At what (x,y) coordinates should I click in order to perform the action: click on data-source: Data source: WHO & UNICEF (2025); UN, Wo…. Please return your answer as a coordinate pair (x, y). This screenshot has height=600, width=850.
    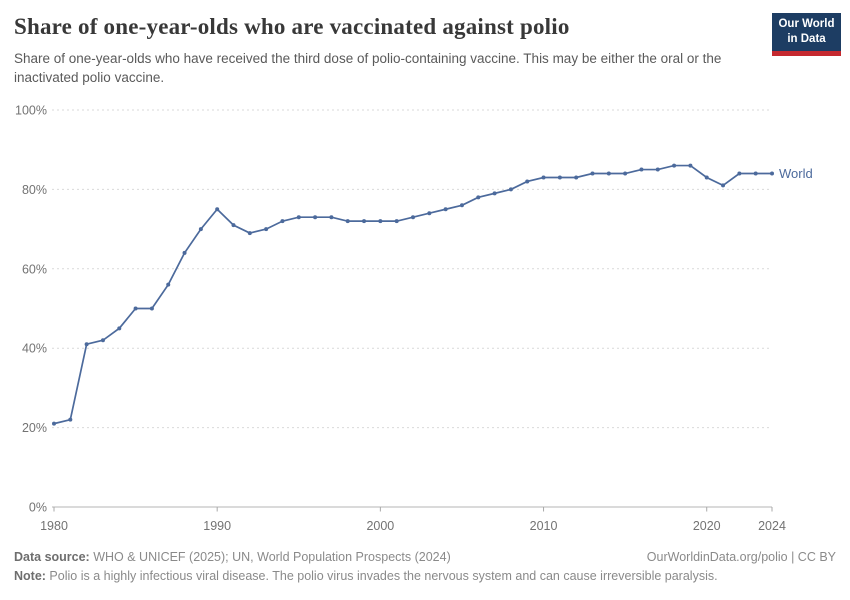
    Looking at the image, I should click on (232, 557).